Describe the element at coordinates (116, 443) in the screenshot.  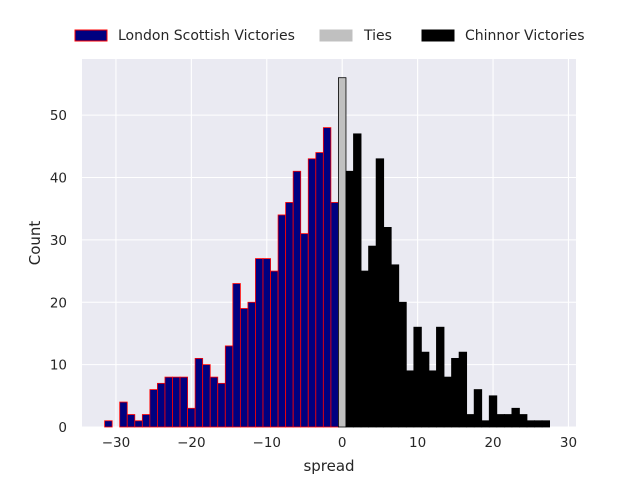
I see `x-tick-label: −30` at that location.